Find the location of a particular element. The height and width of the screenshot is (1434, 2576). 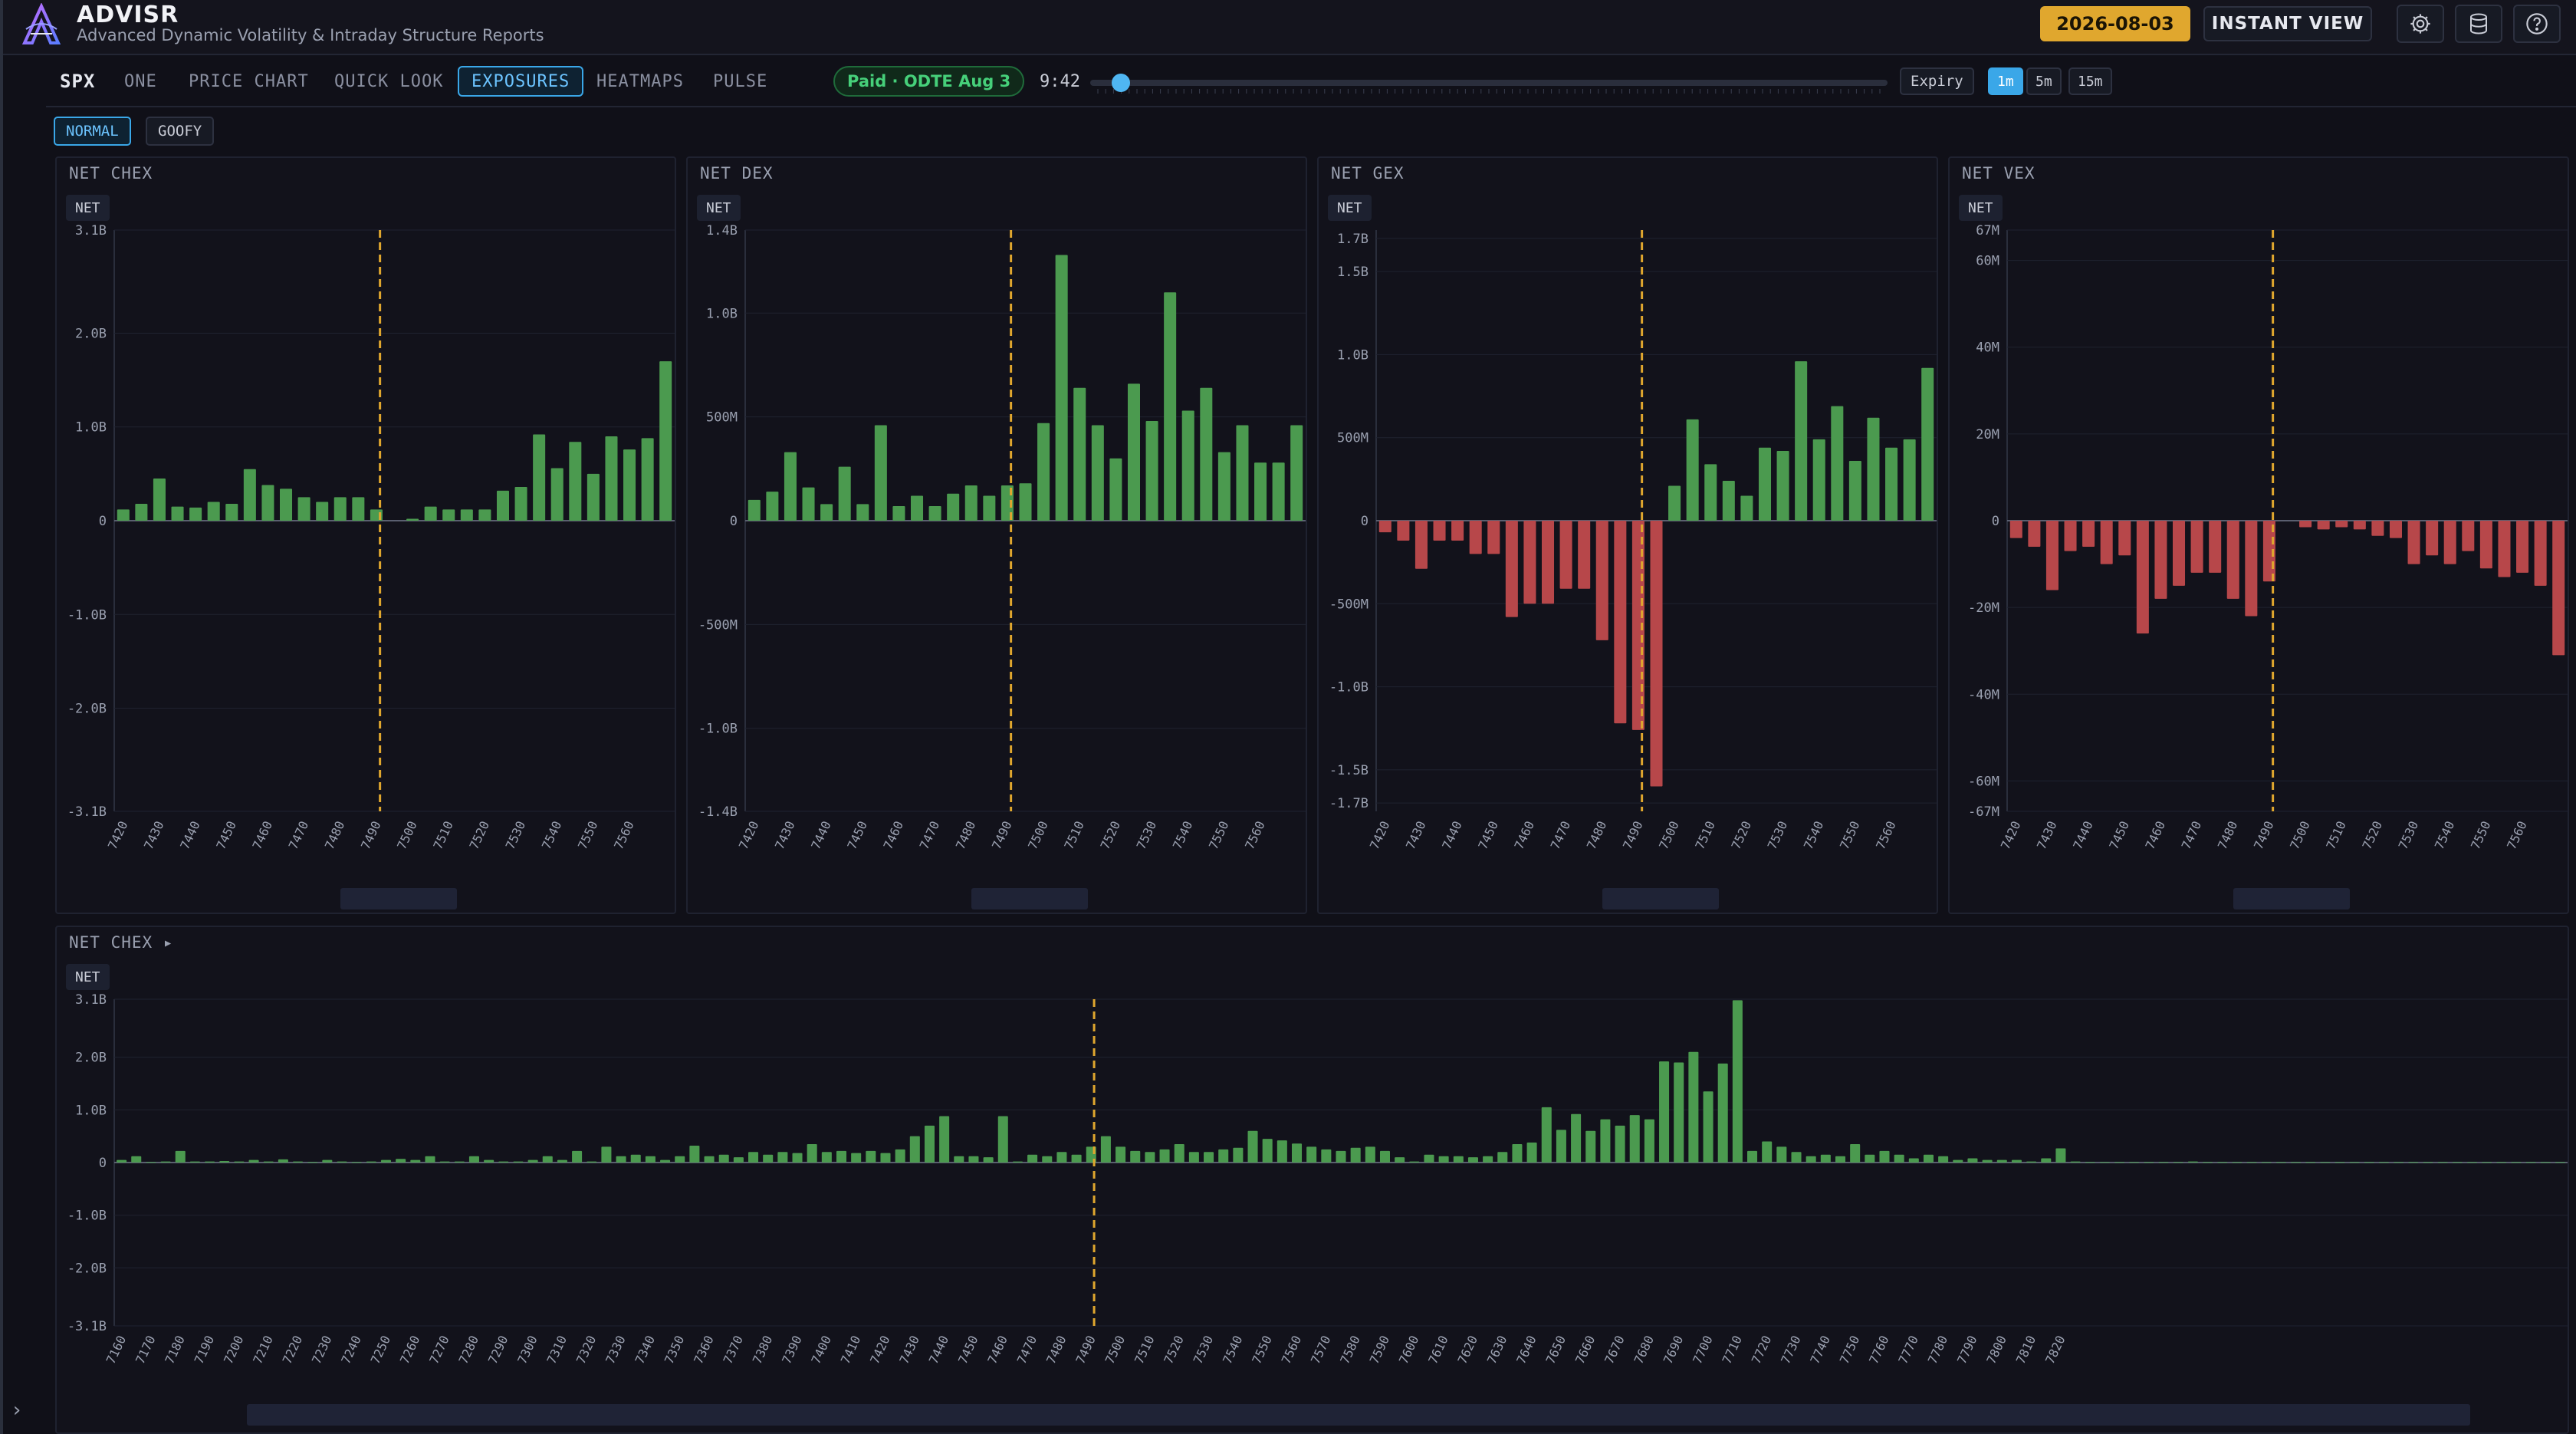

time-slider is located at coordinates (1489, 83).